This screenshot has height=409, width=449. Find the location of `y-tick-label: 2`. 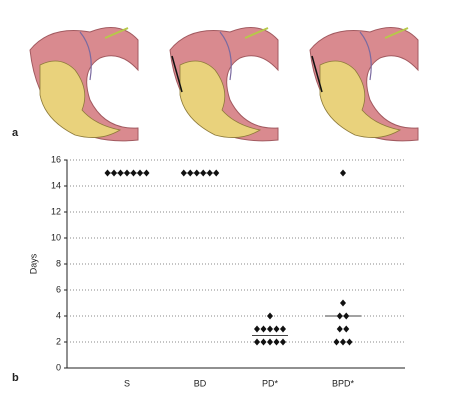

y-tick-label: 2 is located at coordinates (58, 341).